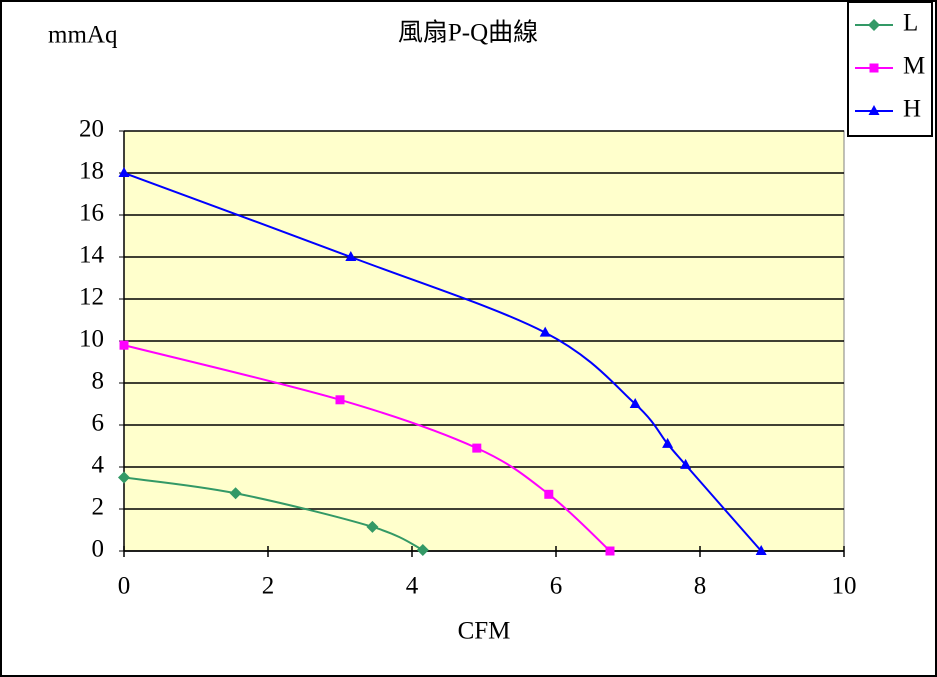 This screenshot has width=937, height=677. What do you see at coordinates (912, 109) in the screenshot?
I see `legend-label: H` at bounding box center [912, 109].